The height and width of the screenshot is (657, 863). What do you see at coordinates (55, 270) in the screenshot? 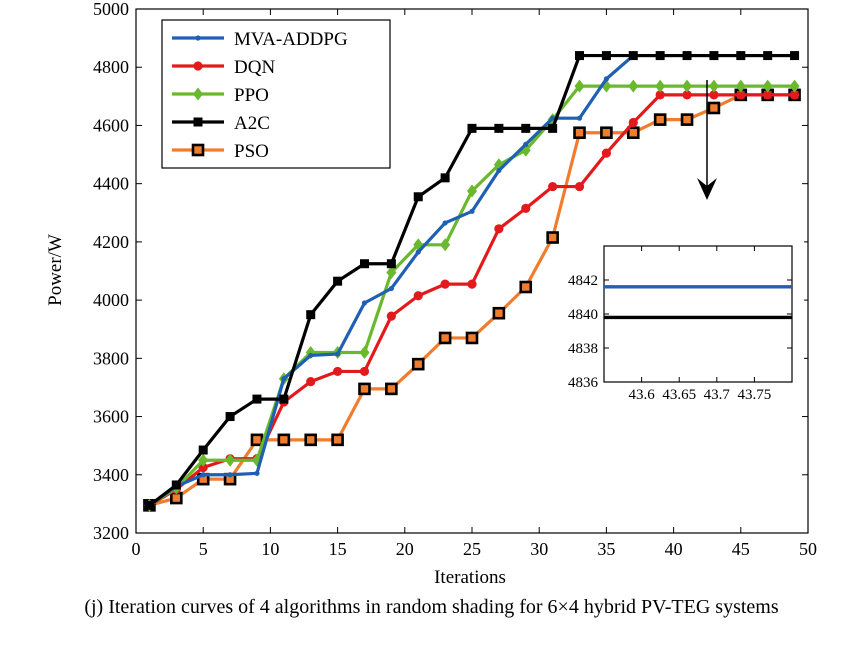
I see `y-axis-label: Power/W` at bounding box center [55, 270].